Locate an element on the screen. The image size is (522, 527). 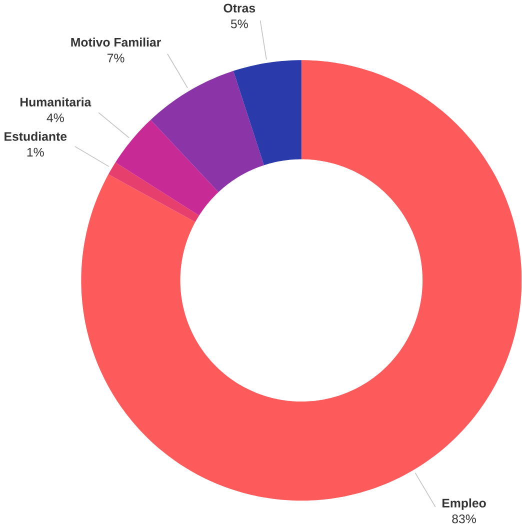
slice-label: Motivo Familiar is located at coordinates (116, 42).